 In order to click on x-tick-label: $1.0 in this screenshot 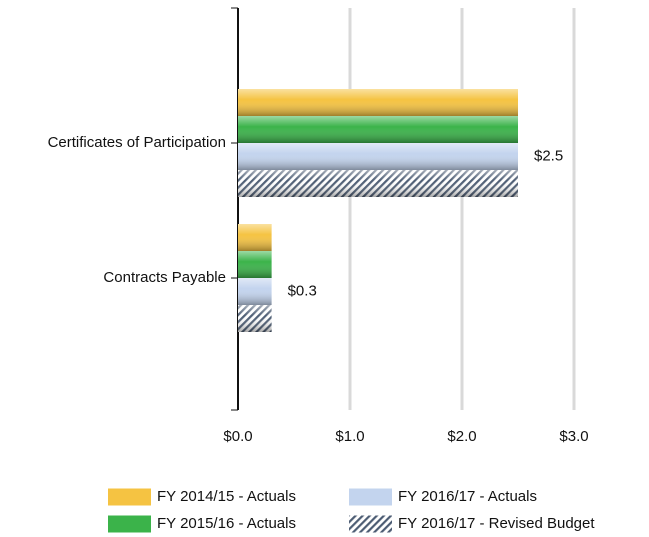, I will do `click(349, 436)`.